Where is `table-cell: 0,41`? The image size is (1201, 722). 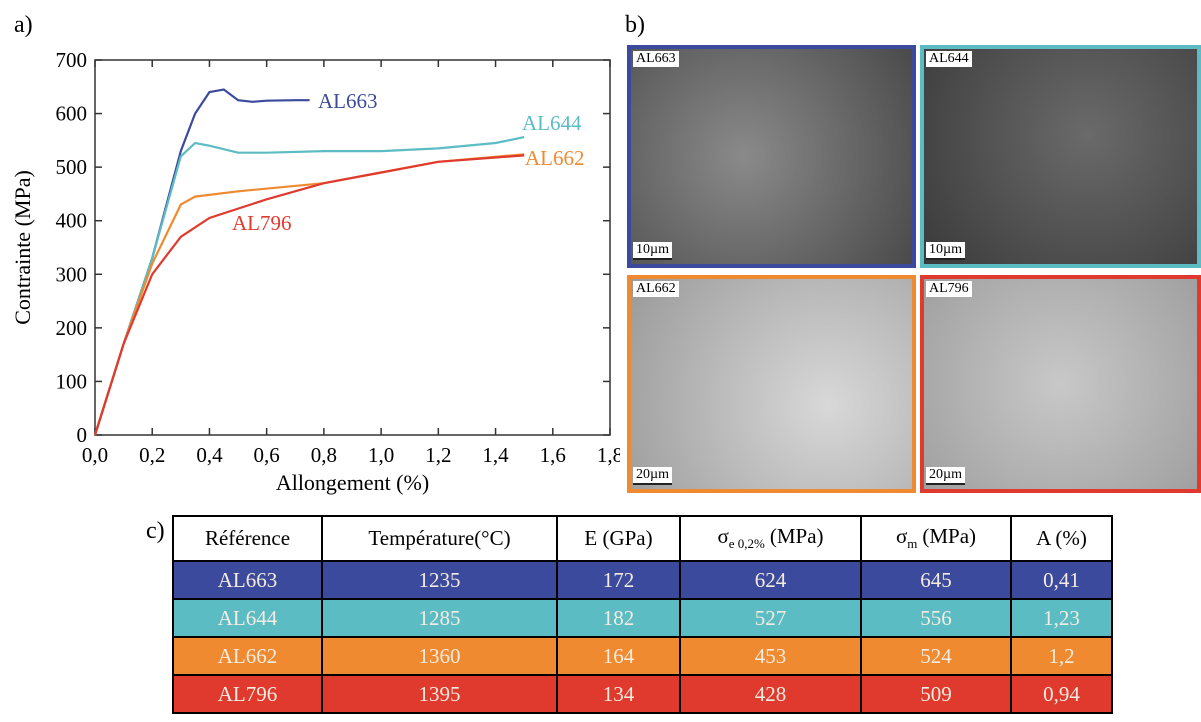 table-cell: 0,41 is located at coordinates (1061, 580).